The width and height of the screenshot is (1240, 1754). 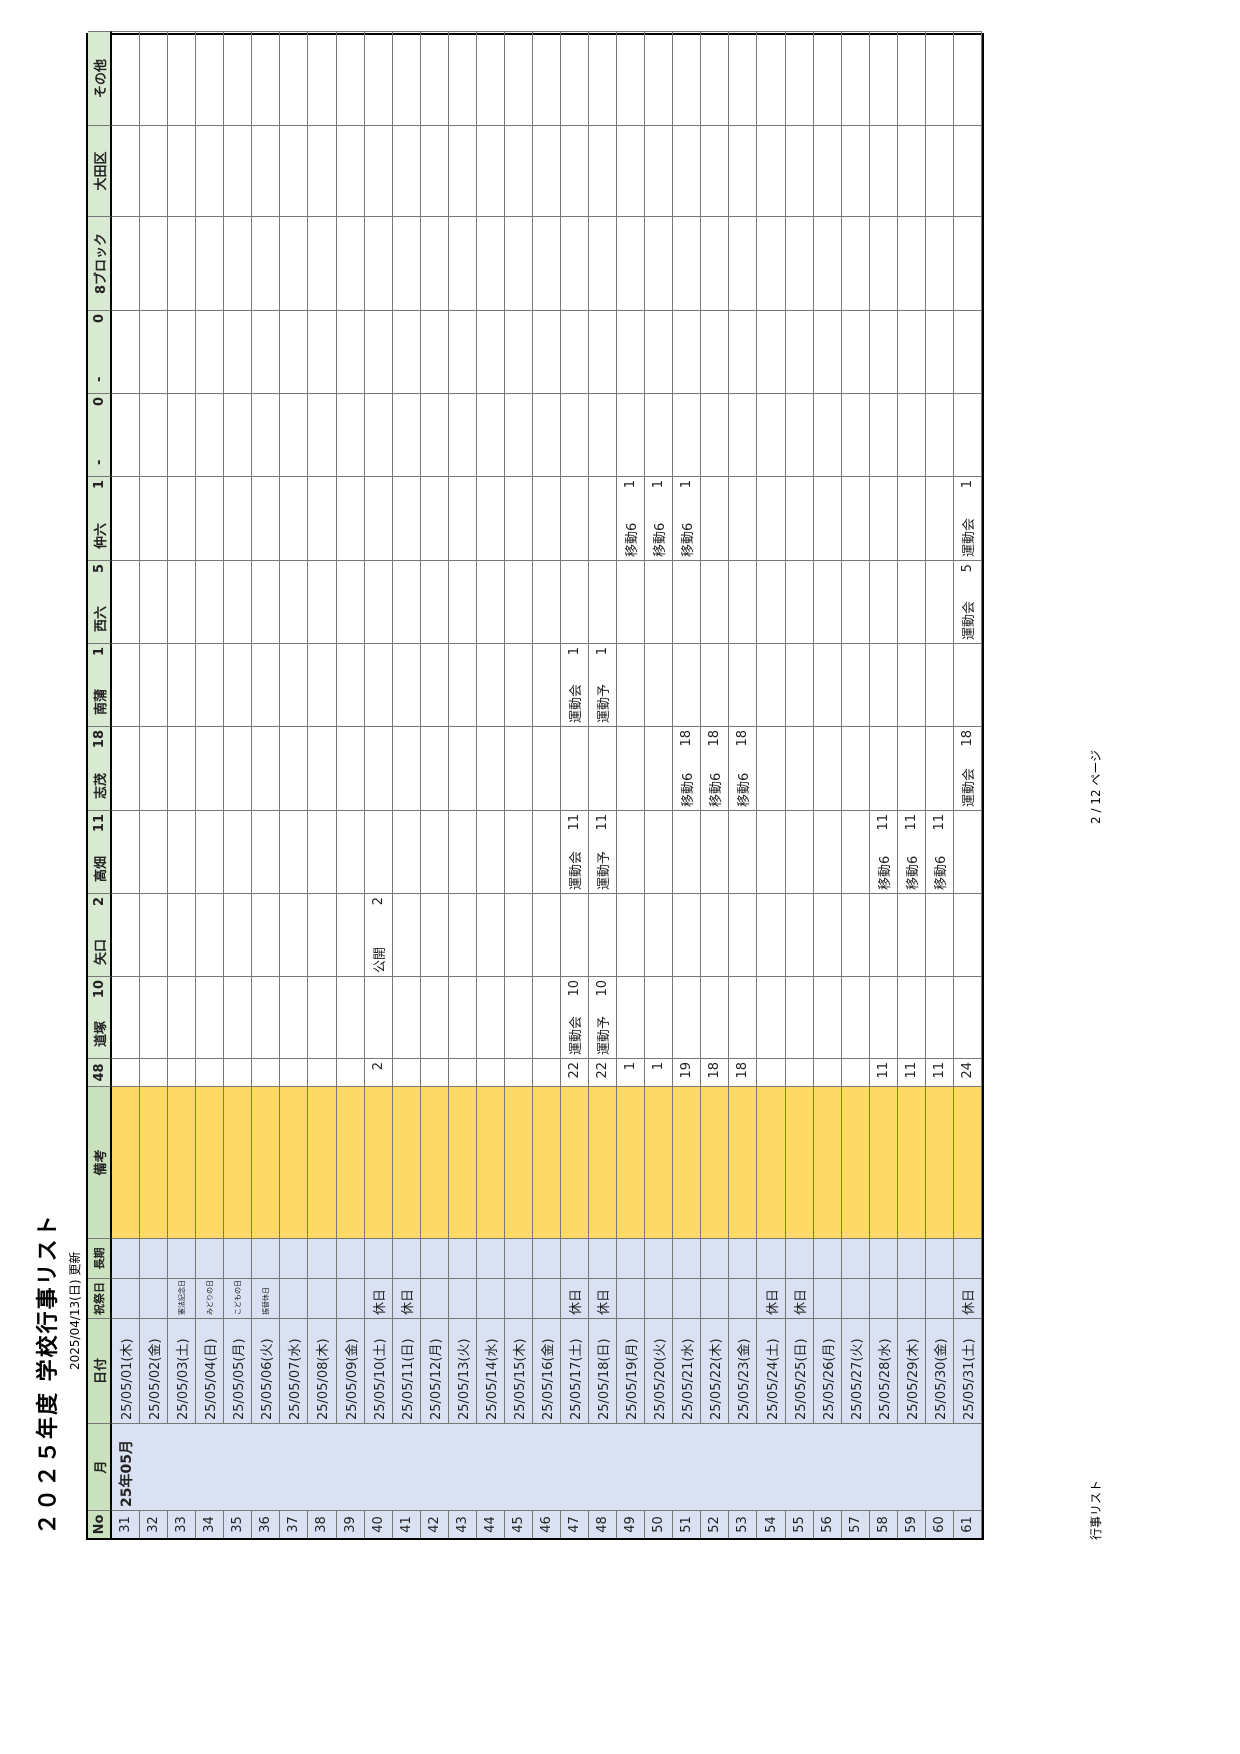 What do you see at coordinates (603, 684) in the screenshot?
I see `event-cell: 運動予 1` at bounding box center [603, 684].